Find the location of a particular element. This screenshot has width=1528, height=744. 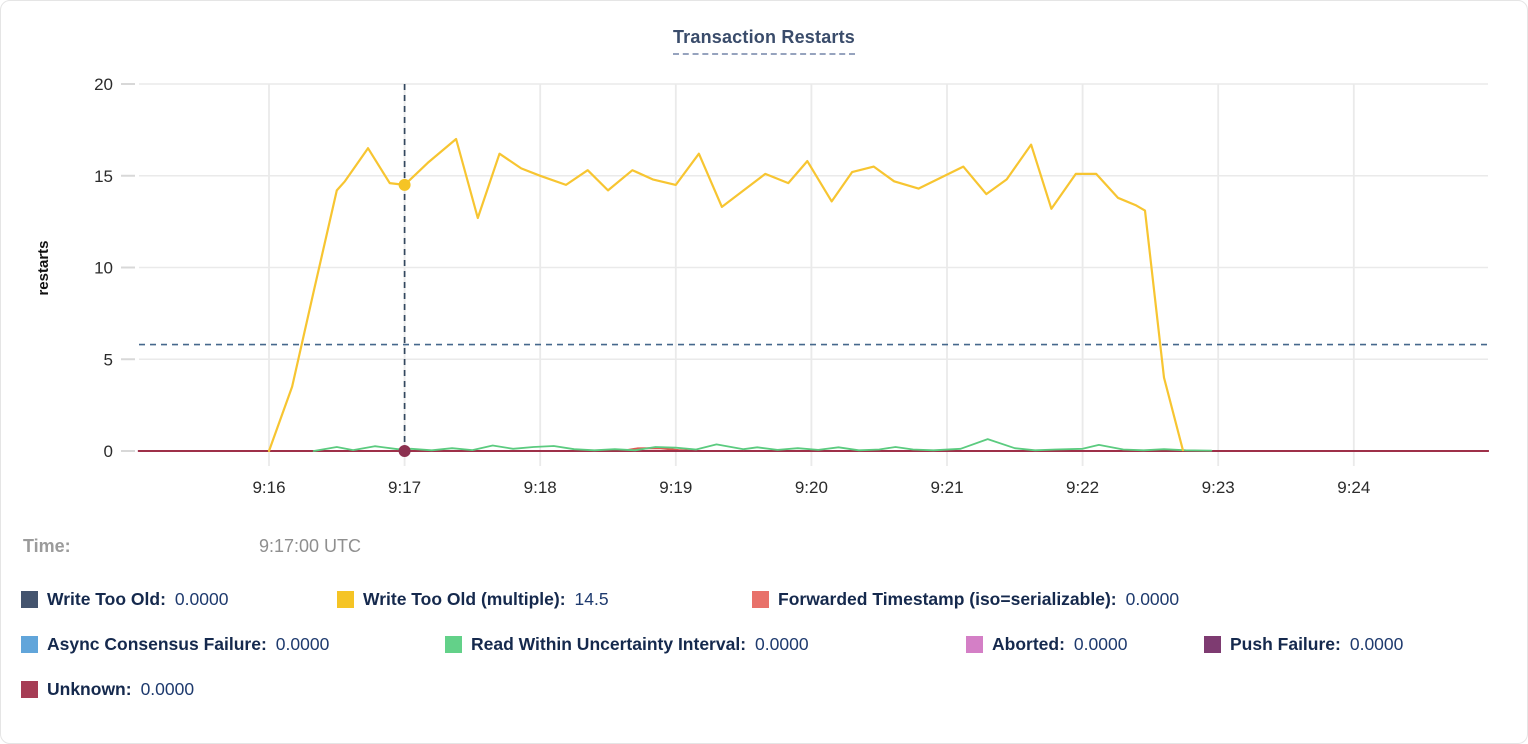

time-value: 9:17:00 UTC is located at coordinates (310, 546).